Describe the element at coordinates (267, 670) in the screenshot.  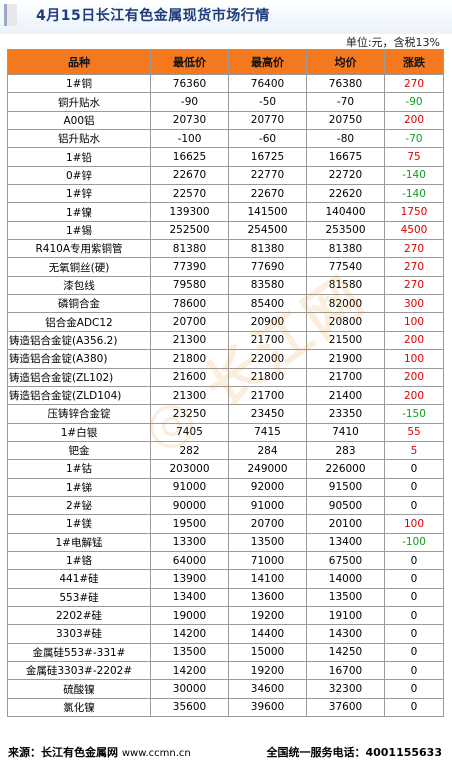
I see `high-price-cell: 19200` at that location.